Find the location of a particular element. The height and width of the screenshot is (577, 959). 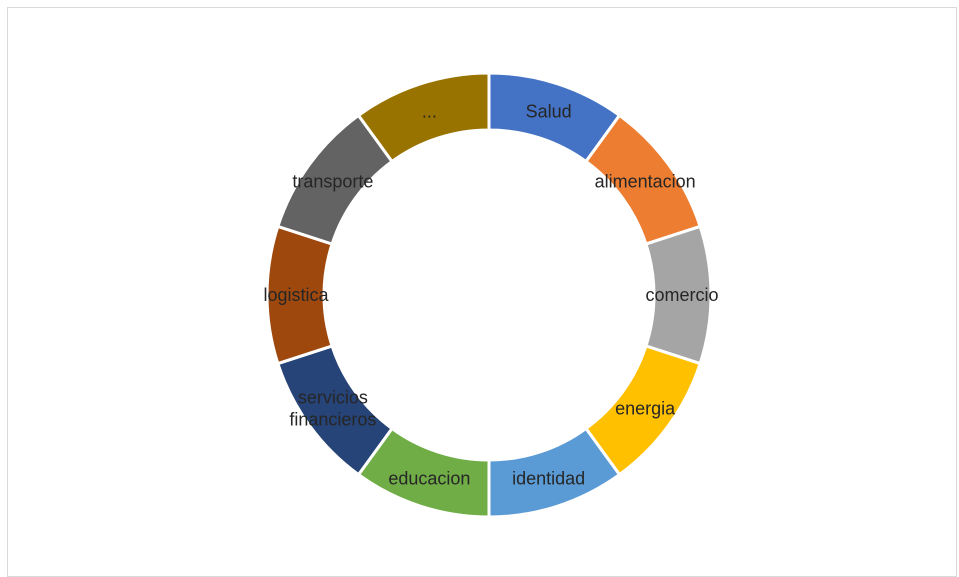

slice-more is located at coordinates (423, 117).